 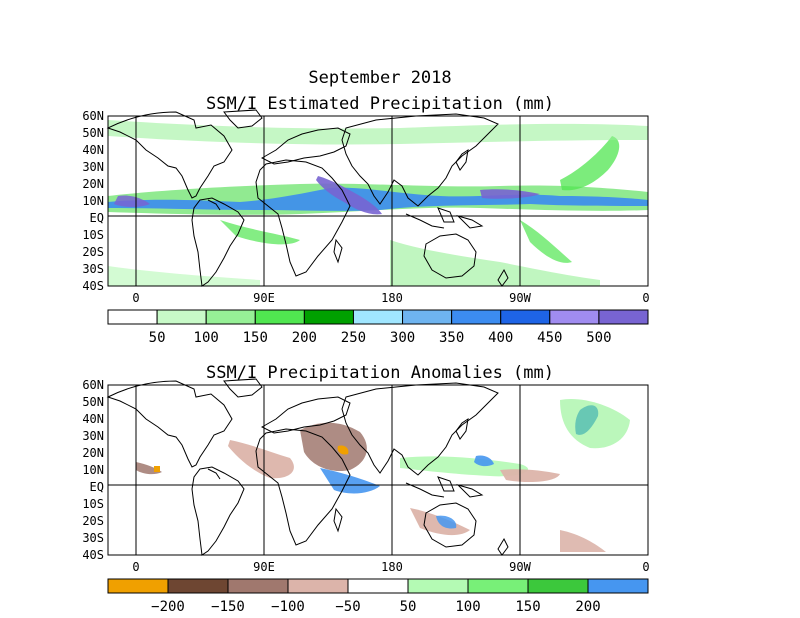 What do you see at coordinates (353, 338) in the screenshot?
I see `colorbar1-label: 250` at bounding box center [353, 338].